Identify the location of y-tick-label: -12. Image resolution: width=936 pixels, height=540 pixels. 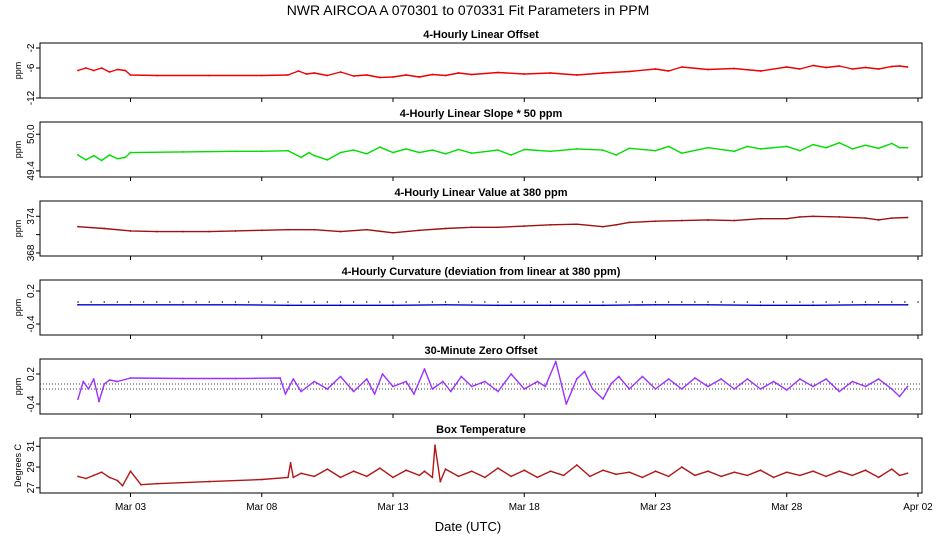
(31, 97).